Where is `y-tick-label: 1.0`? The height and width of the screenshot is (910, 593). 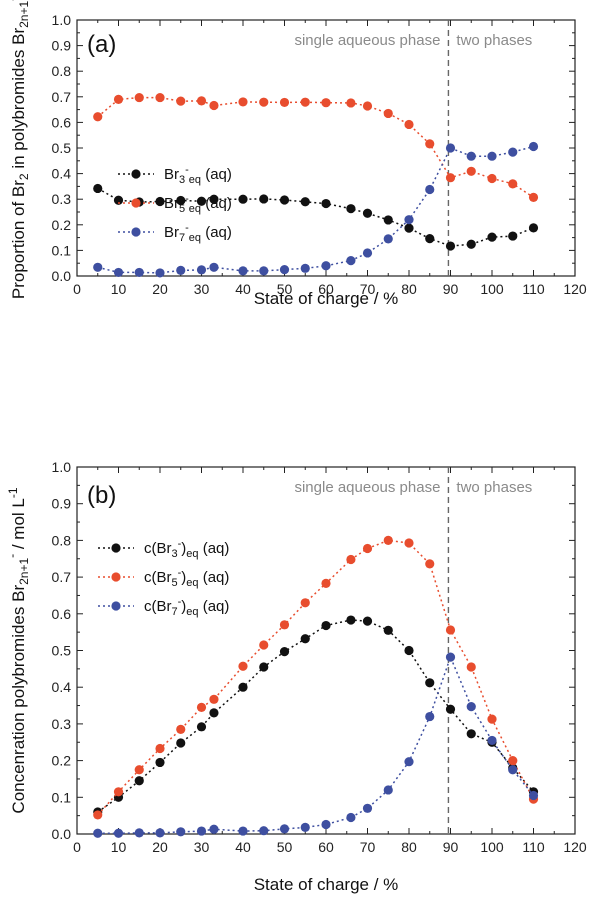
y-tick-label: 1.0 is located at coordinates (62, 467).